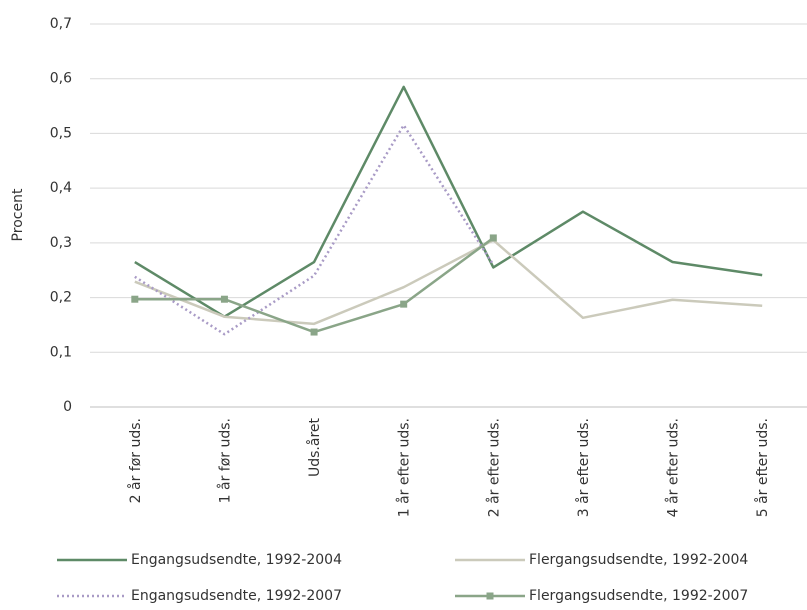  What do you see at coordinates (638, 560) in the screenshot?
I see `legend-label: Flergangsudsendte, 1992-2004` at bounding box center [638, 560].